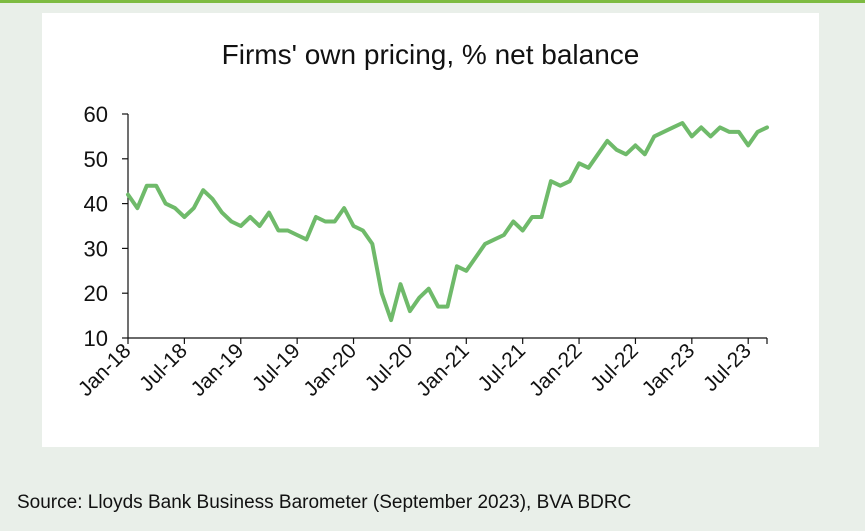  I want to click on x-tick-label: Jul-21, so click(501, 367).